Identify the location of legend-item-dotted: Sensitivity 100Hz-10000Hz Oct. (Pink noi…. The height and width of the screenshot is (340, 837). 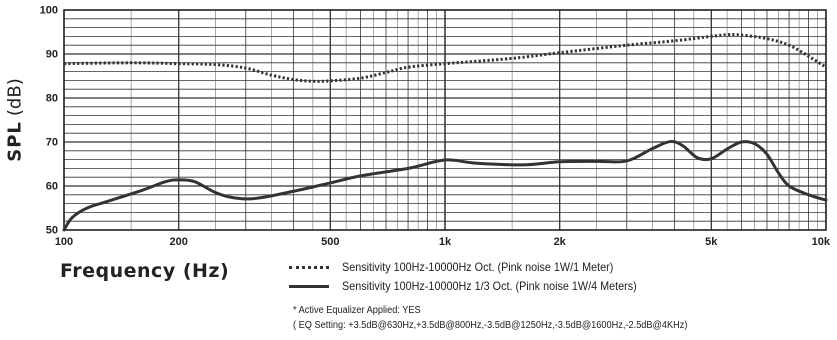
(466, 267).